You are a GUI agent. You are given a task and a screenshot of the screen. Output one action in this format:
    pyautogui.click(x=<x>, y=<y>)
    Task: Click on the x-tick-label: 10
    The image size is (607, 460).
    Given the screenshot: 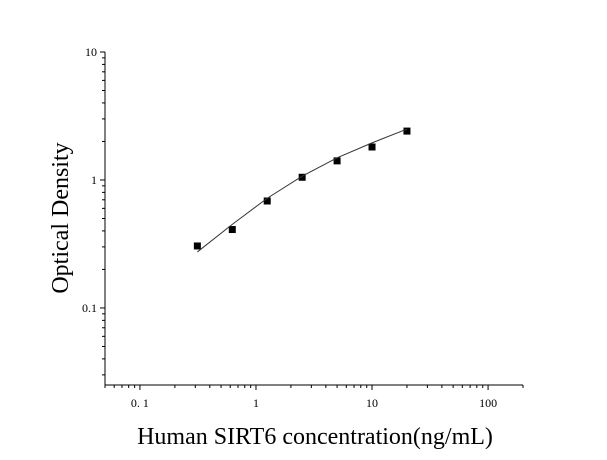 What is the action you would take?
    pyautogui.click(x=372, y=403)
    